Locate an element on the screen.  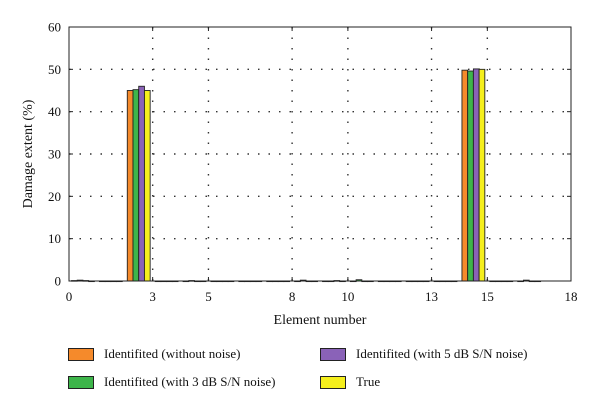
x-tick-label: 15 is located at coordinates (487, 296).